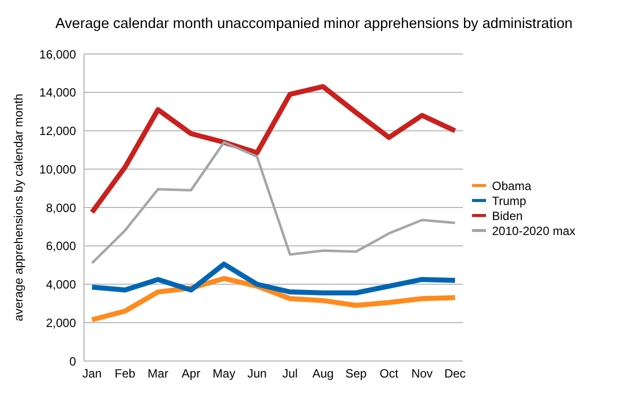  I want to click on legend-label: Trump, so click(509, 201).